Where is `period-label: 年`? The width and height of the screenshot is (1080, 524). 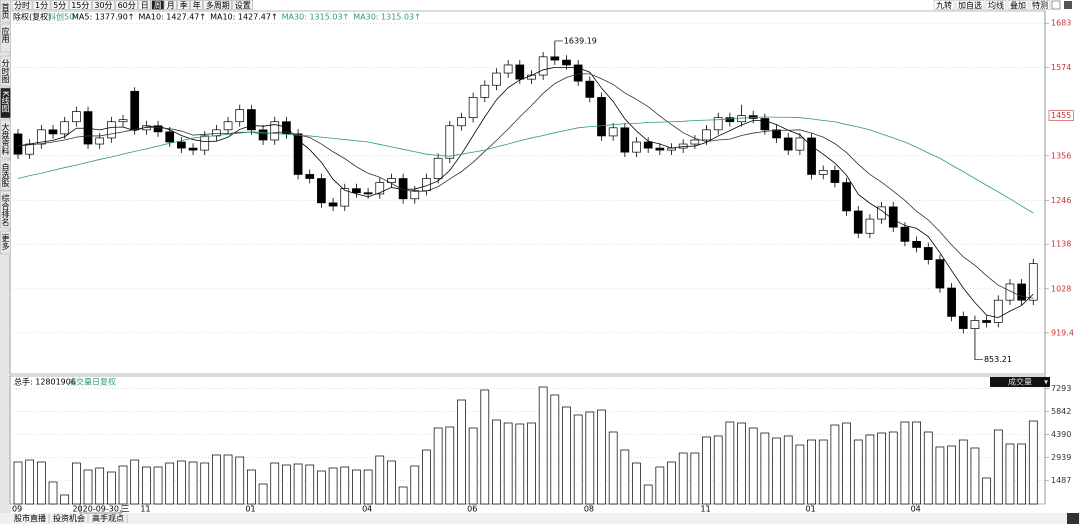
period-label: 年 is located at coordinates (197, 5).